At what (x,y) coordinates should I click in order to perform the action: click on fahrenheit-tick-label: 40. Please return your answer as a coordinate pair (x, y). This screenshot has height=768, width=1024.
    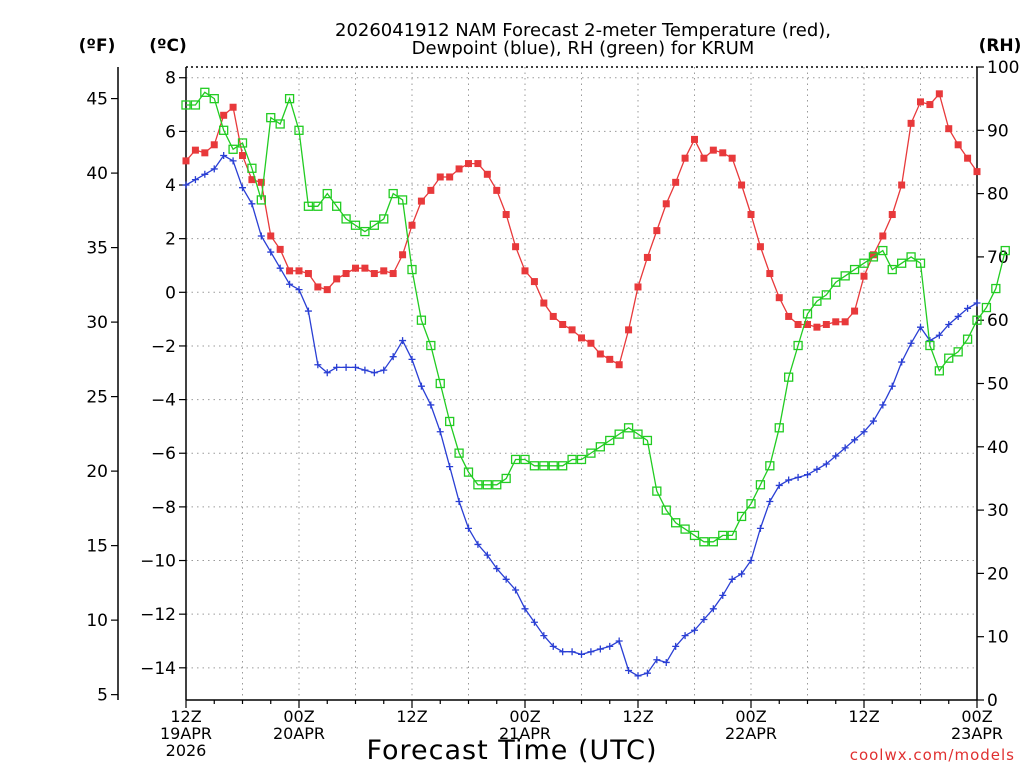
    Looking at the image, I should click on (97, 174).